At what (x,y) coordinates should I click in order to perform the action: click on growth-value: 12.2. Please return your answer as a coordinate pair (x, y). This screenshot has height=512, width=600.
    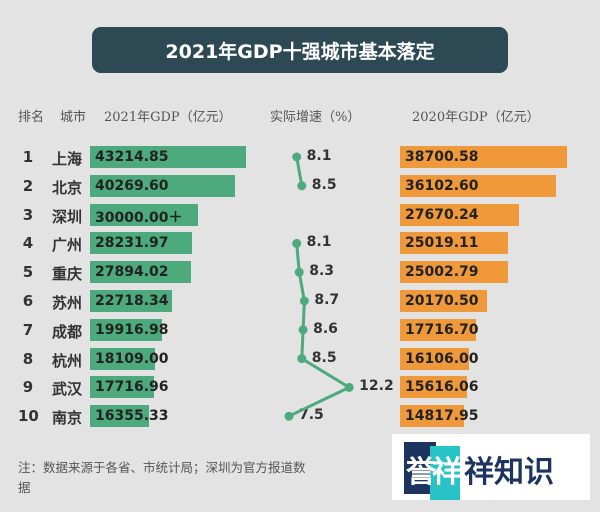
    Looking at the image, I should click on (376, 386).